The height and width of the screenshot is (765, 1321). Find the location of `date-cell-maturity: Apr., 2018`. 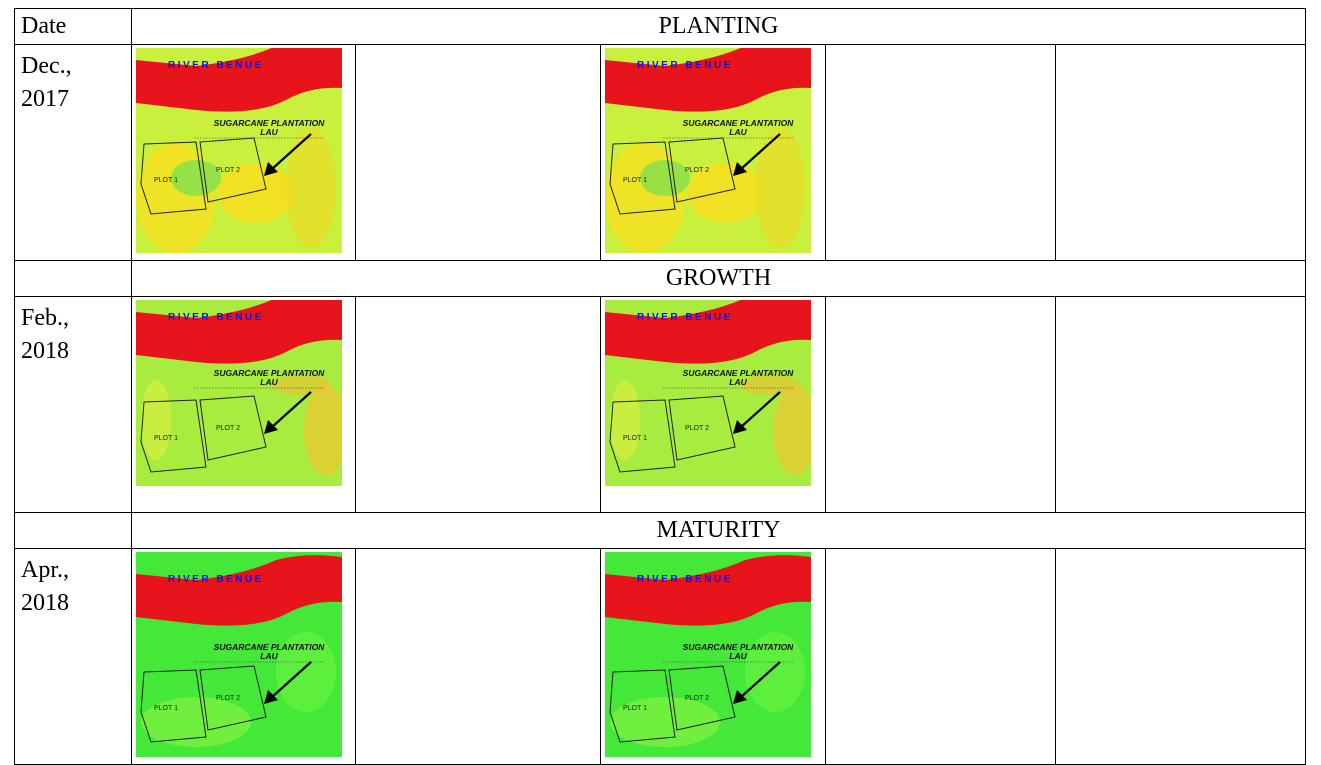

date-cell-maturity: Apr., 2018 is located at coordinates (73, 656).